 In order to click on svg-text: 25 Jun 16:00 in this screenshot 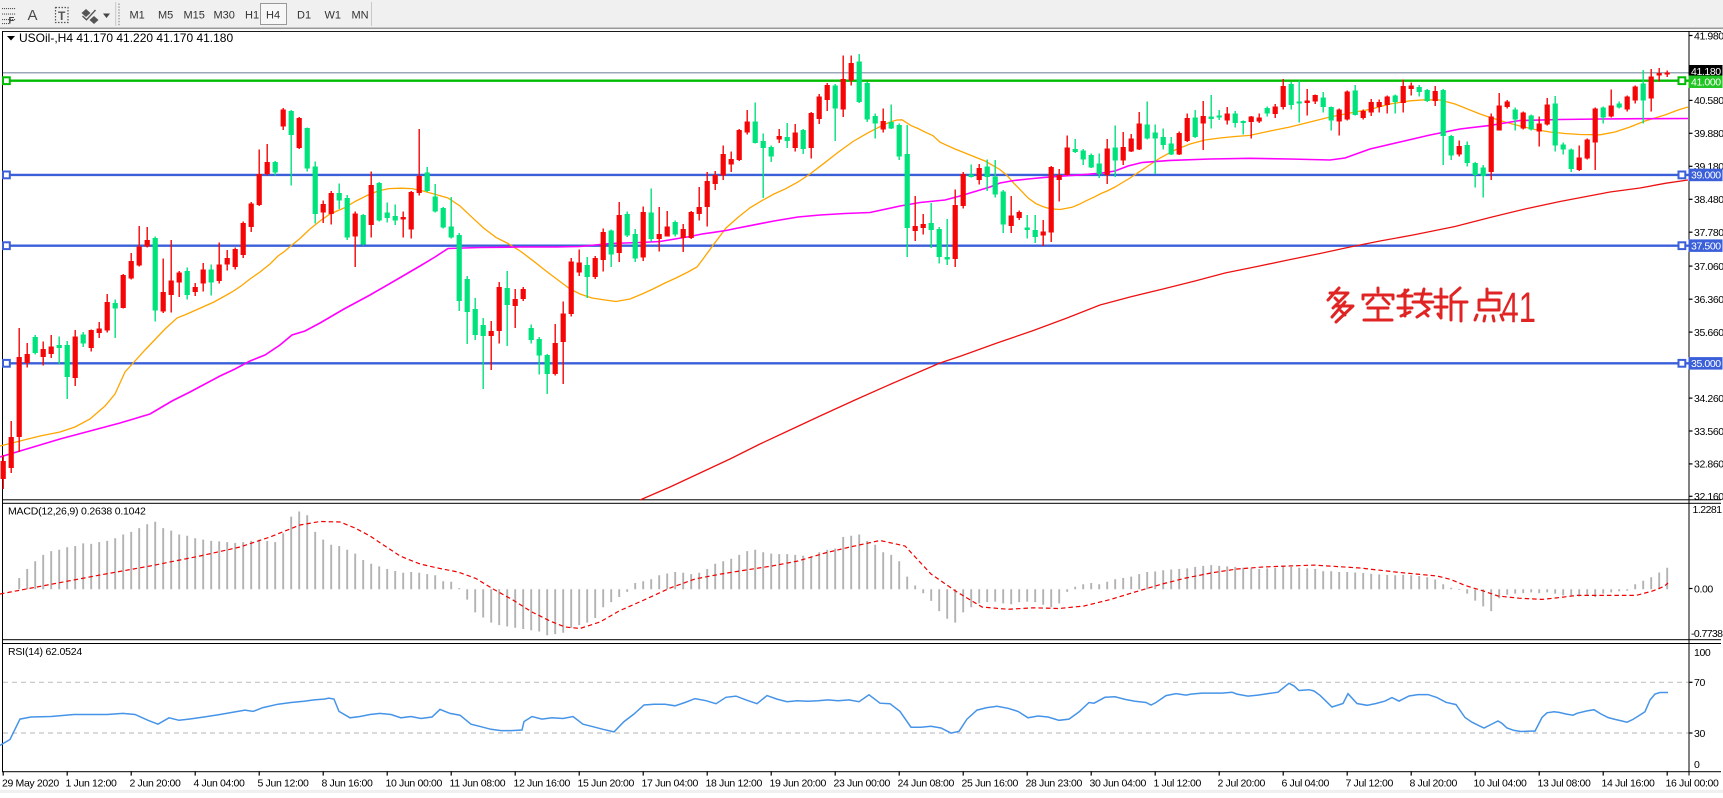, I will do `click(990, 784)`.